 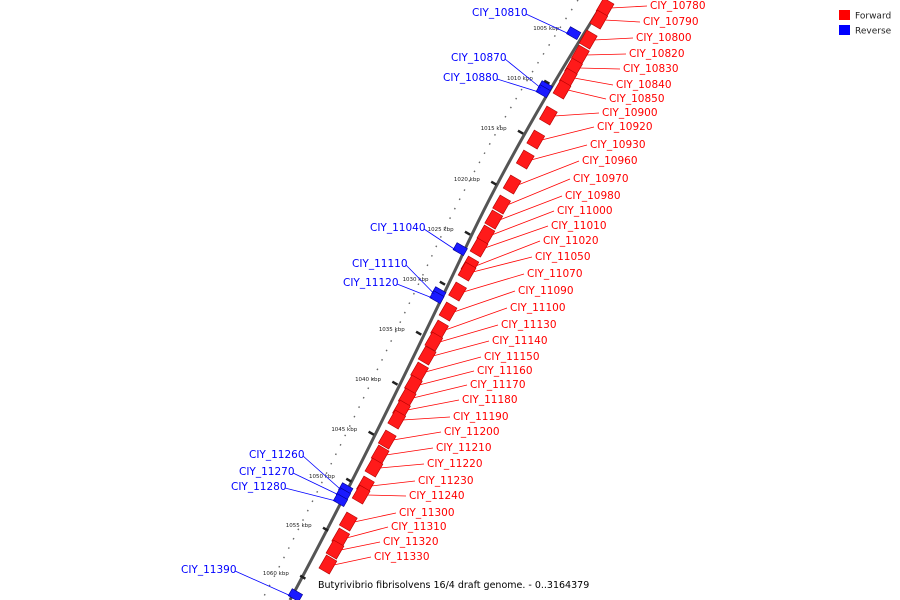 What do you see at coordinates (505, 371) in the screenshot?
I see `forward-gene-label: CIY_11160` at bounding box center [505, 371].